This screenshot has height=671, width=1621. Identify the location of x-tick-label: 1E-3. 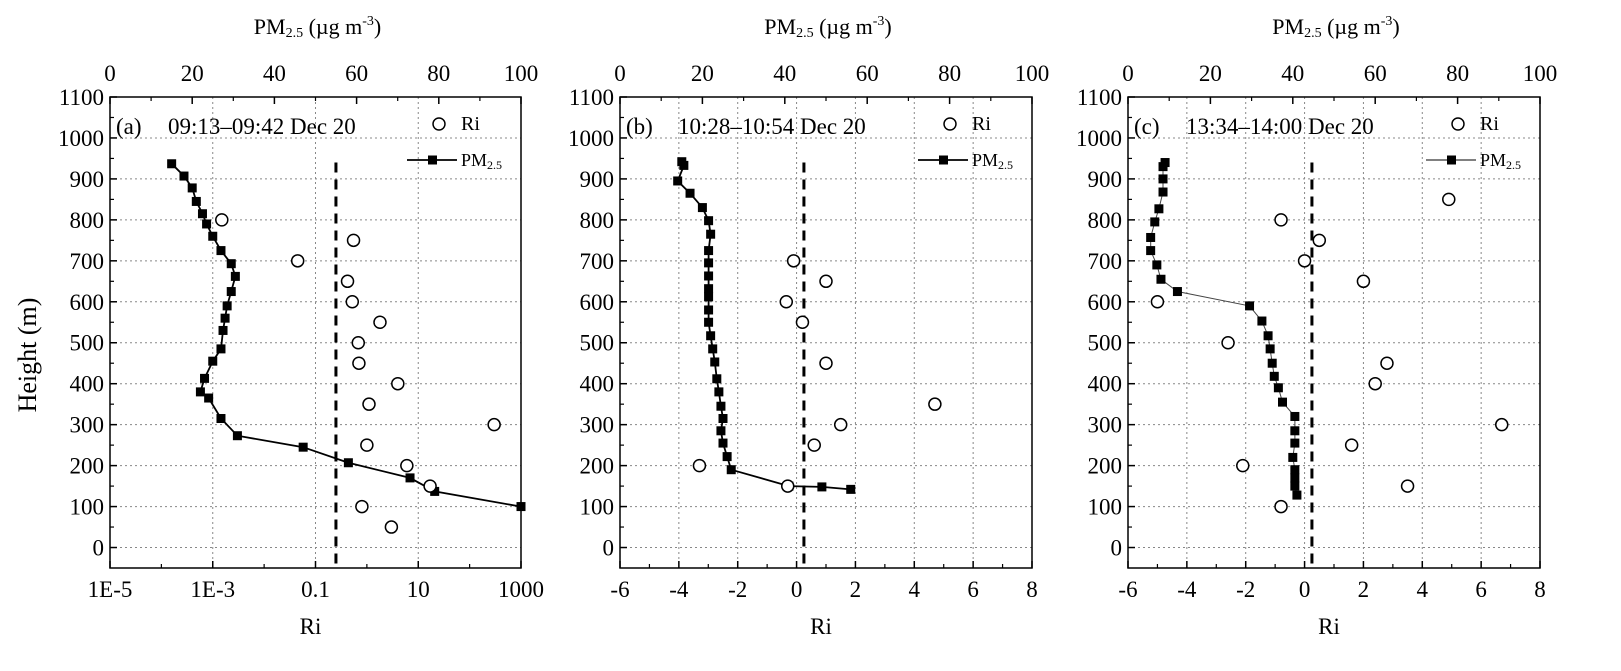
(212, 589).